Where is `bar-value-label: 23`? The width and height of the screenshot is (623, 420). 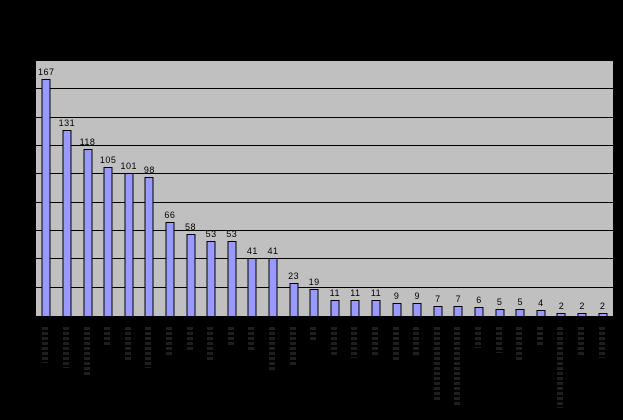 bar-value-label: 23 is located at coordinates (294, 276).